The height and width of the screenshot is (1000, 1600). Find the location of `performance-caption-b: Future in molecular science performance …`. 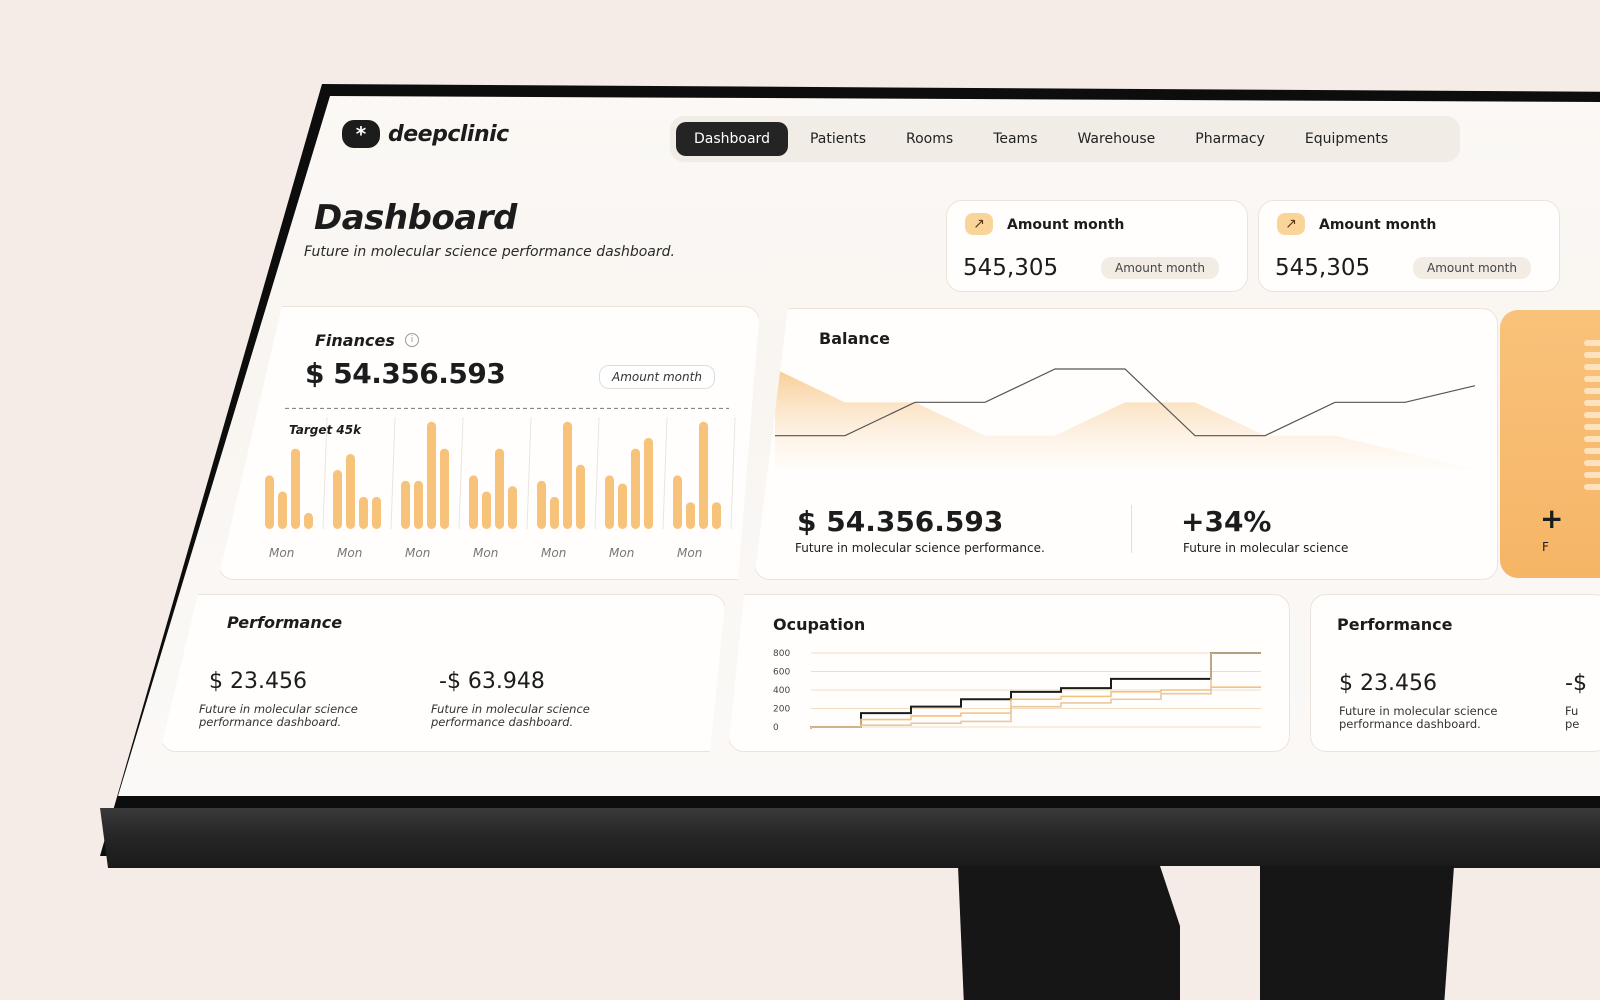

performance-caption-b: Future in molecular science performance … is located at coordinates (510, 715).